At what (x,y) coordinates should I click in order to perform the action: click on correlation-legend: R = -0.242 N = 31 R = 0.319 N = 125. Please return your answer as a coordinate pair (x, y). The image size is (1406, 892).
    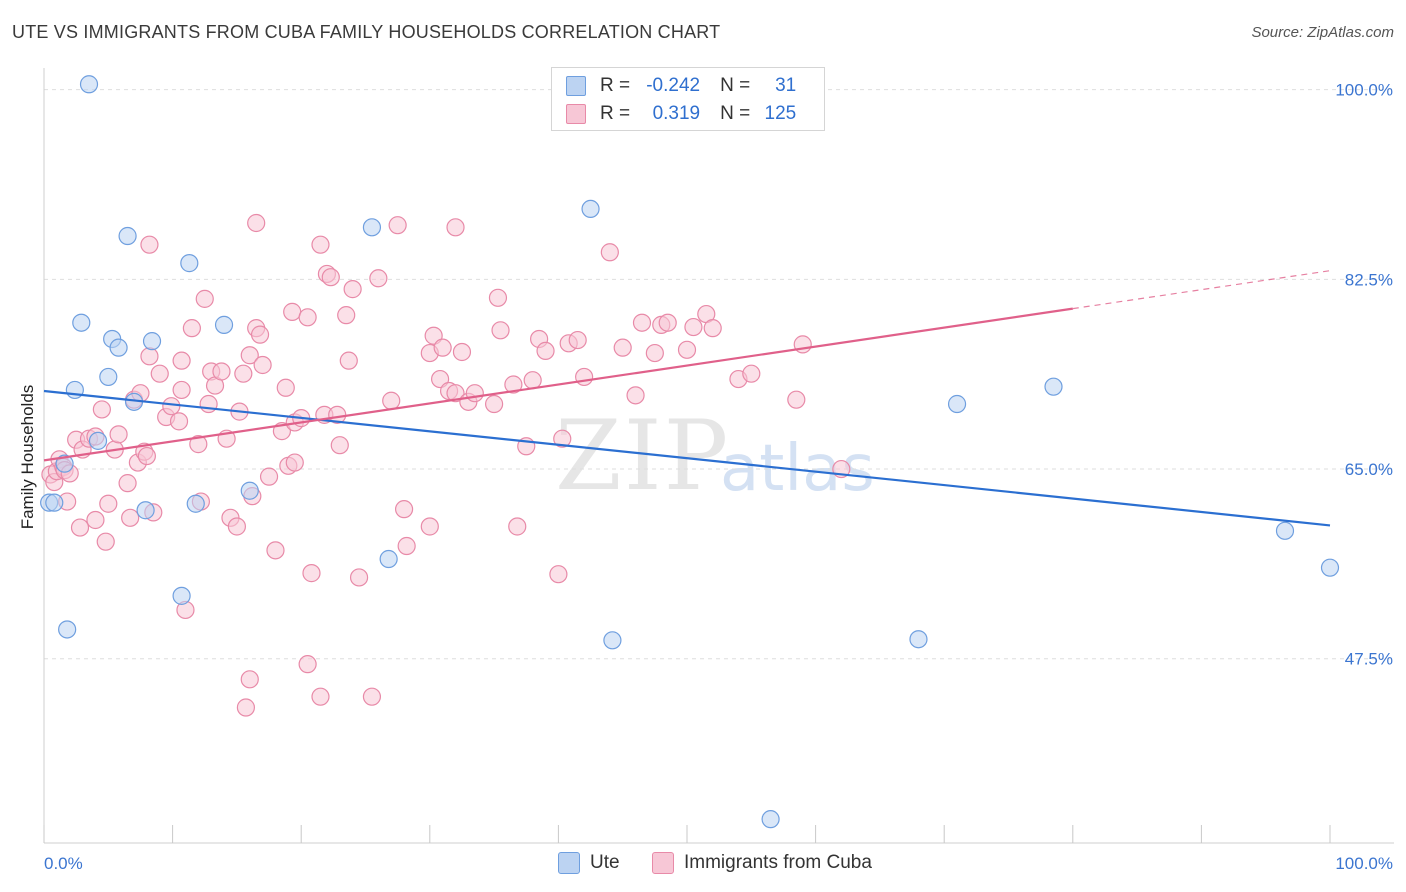
    Looking at the image, I should click on (688, 99).